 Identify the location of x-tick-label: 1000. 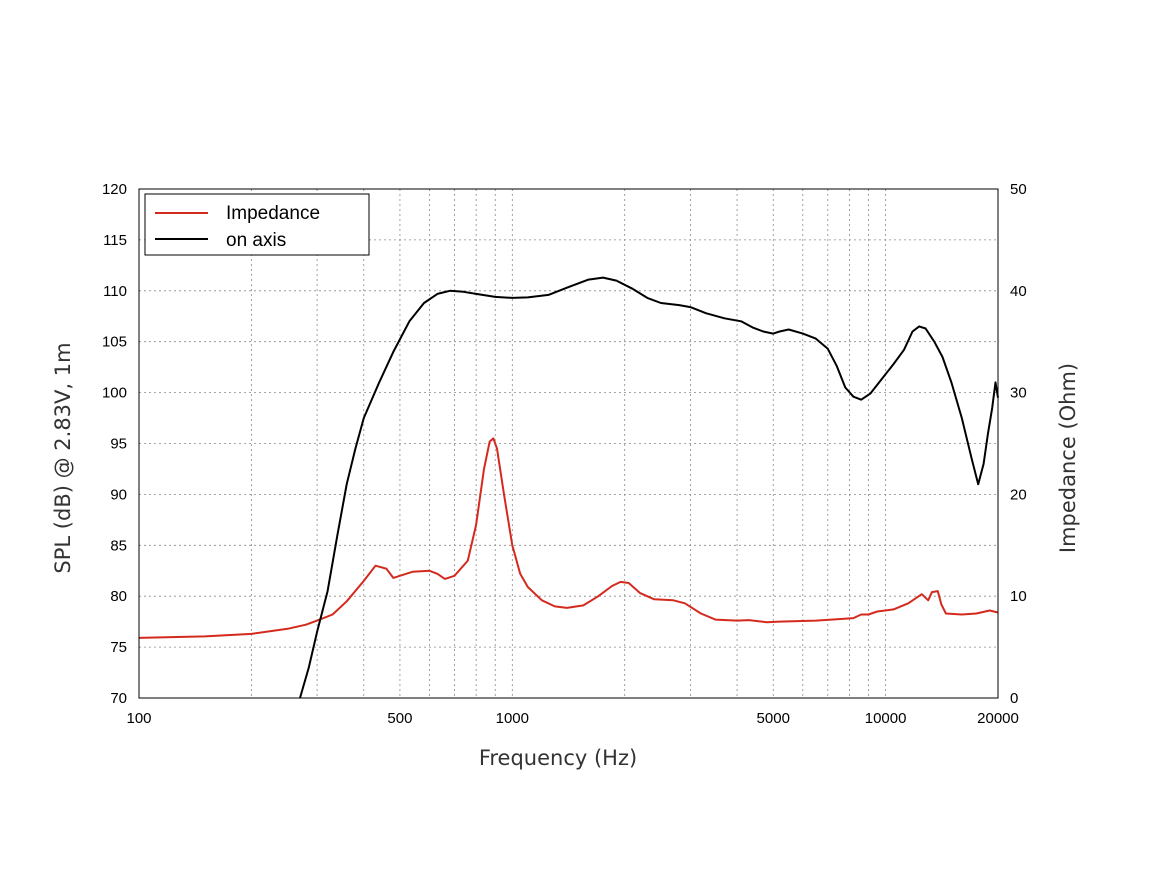
(512, 718).